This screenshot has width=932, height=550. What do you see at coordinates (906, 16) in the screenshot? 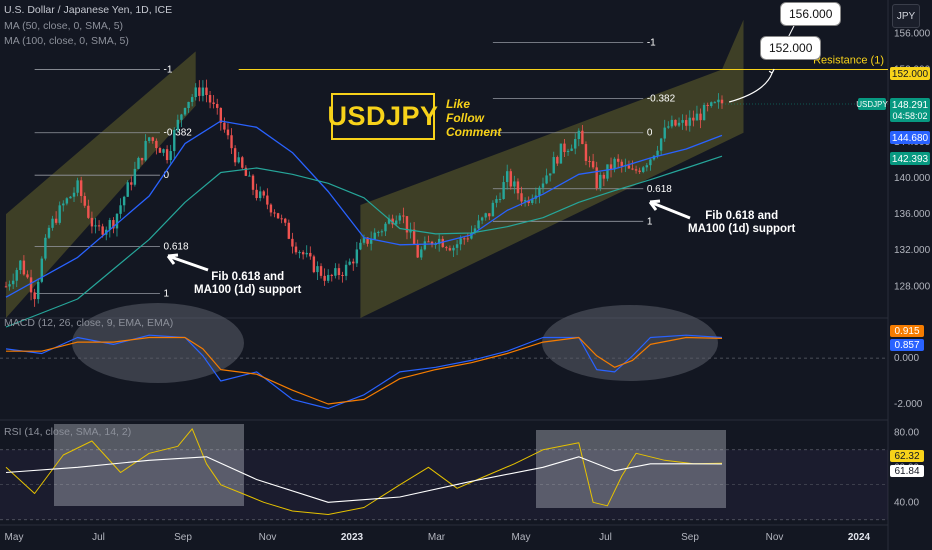
I see `currency-badge: JPY` at bounding box center [906, 16].